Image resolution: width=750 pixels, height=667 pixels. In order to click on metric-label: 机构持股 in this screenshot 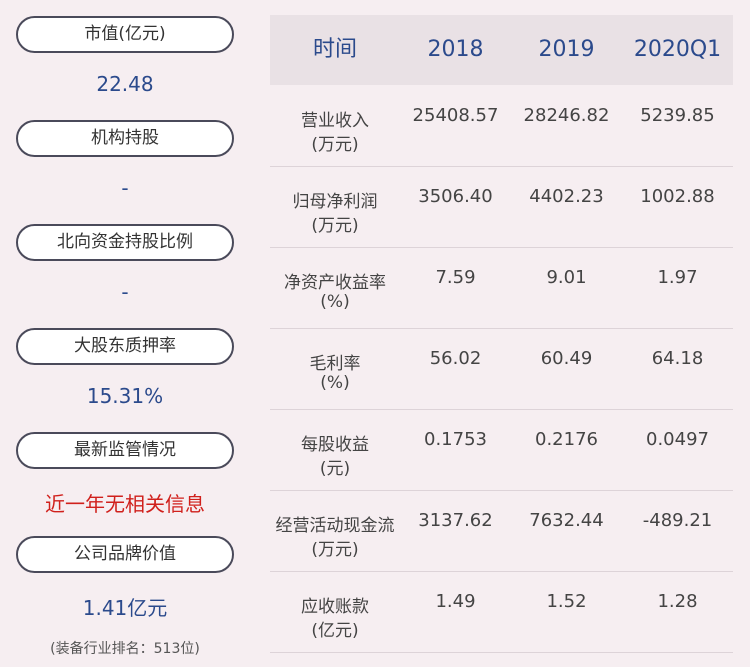, I will do `click(125, 138)`.